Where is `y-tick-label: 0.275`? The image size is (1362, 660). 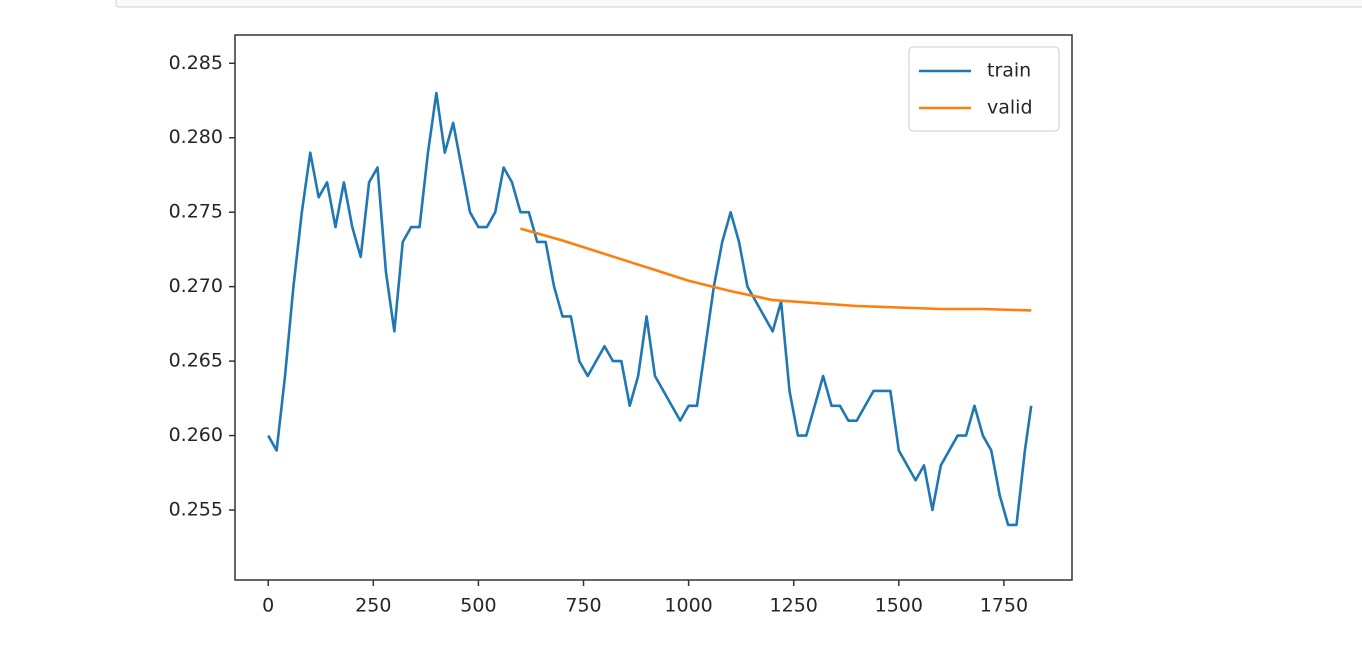
y-tick-label: 0.275 is located at coordinates (196, 212).